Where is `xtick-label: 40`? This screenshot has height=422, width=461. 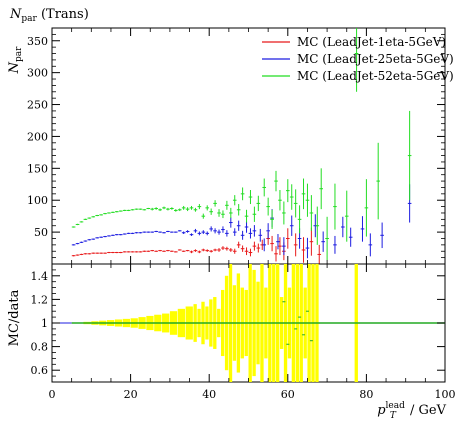
xtick-label: 40 is located at coordinates (209, 394).